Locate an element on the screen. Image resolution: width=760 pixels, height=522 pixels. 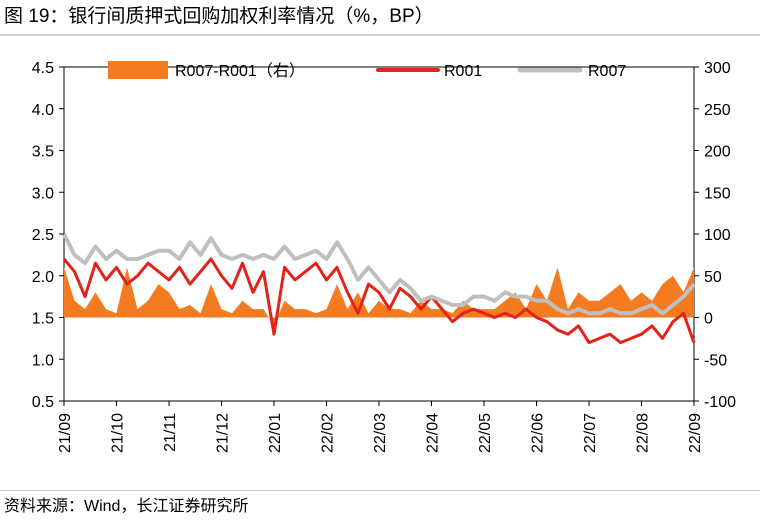
source-divider is located at coordinates (380, 490).